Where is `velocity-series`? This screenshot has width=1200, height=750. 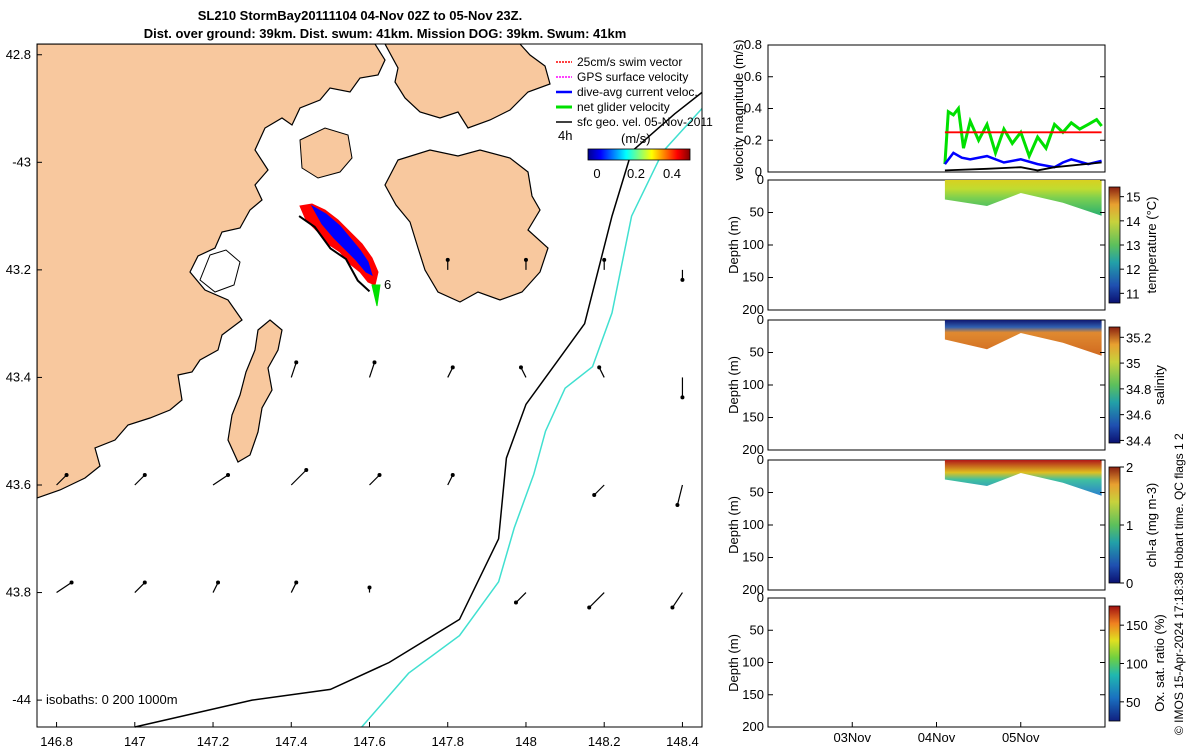 velocity-series is located at coordinates (1023, 138).